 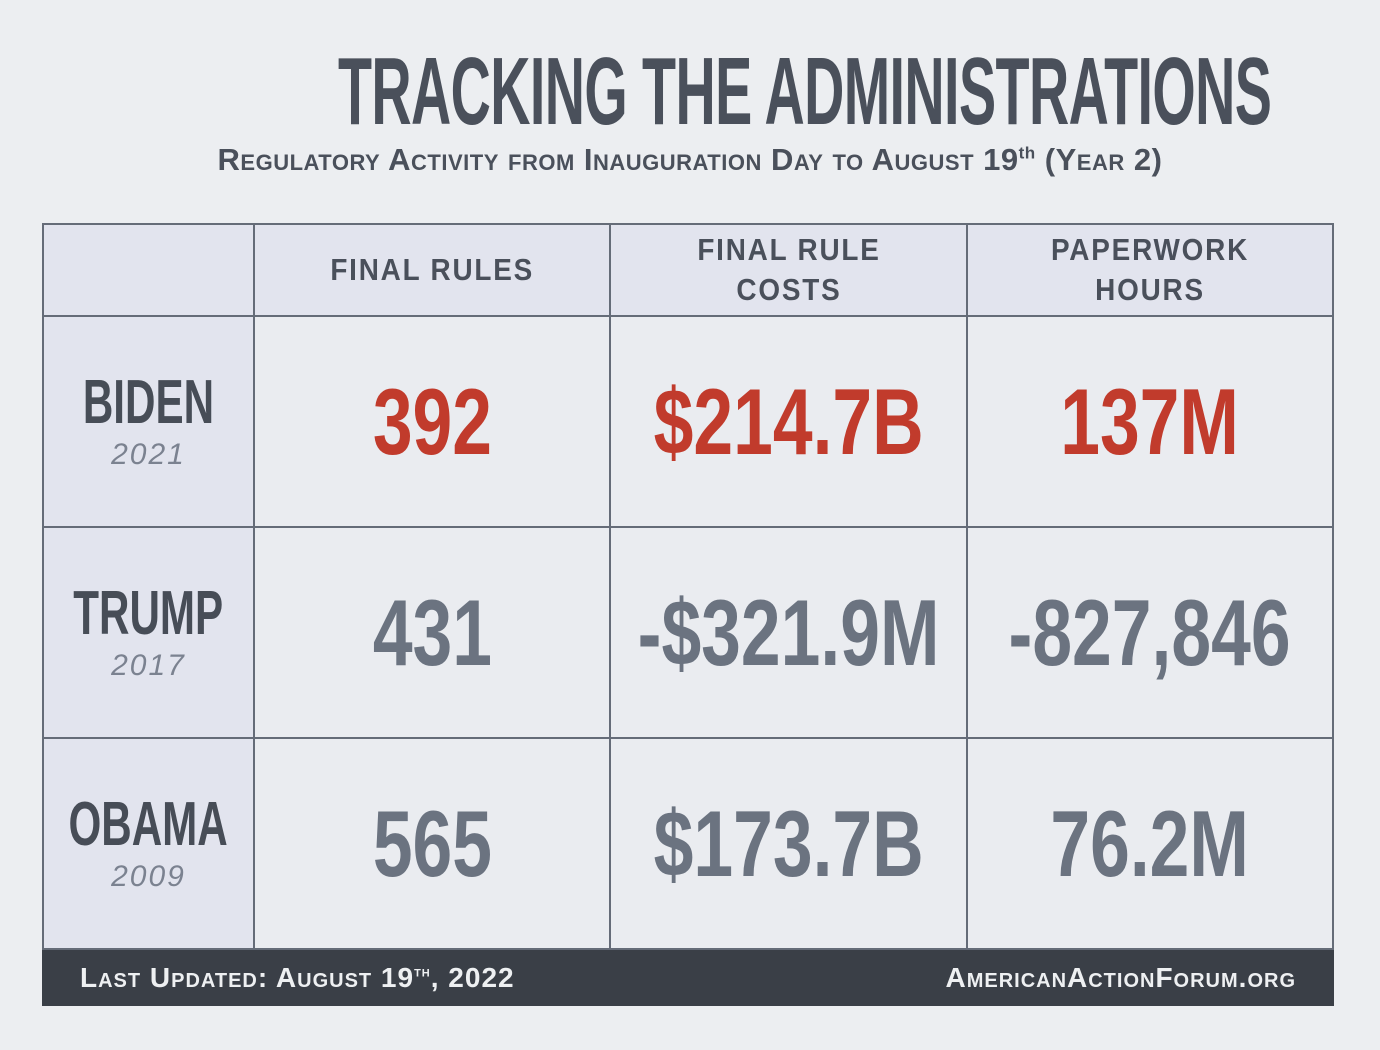 I want to click on cell-biden-final-rule-costs: $214.7B, so click(x=788, y=421).